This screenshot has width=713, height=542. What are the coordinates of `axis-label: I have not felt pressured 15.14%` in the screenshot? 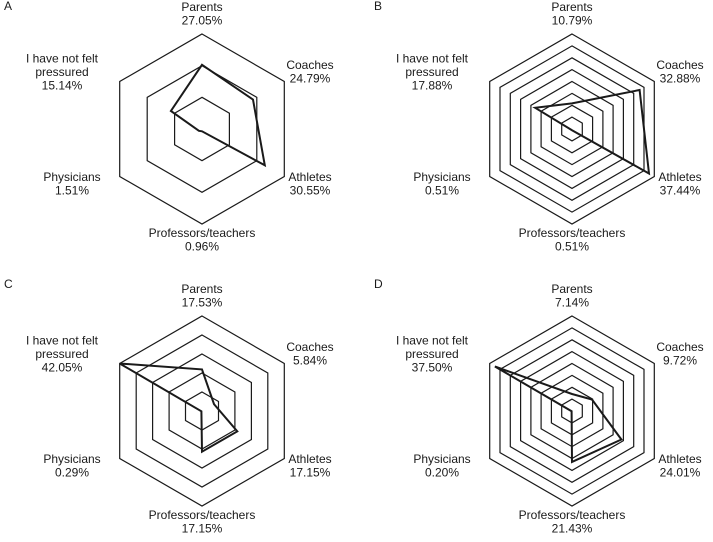 It's located at (62, 71).